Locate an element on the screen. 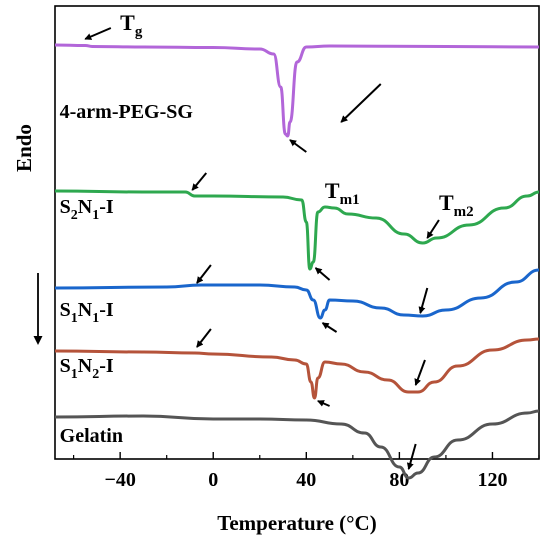 This screenshot has height=549, width=550. x-axis-label: Temperature (°C) is located at coordinates (296, 523).